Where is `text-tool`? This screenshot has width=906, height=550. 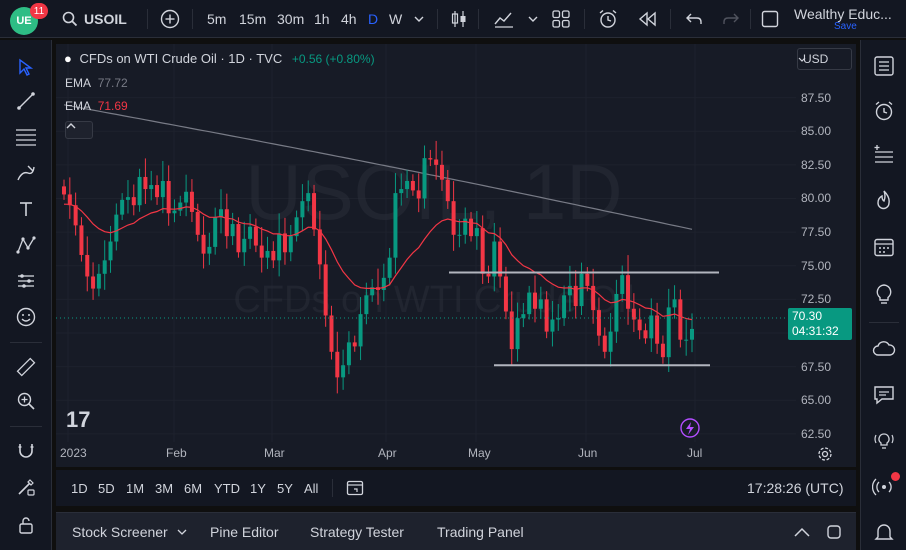
text-tool is located at coordinates (26, 209).